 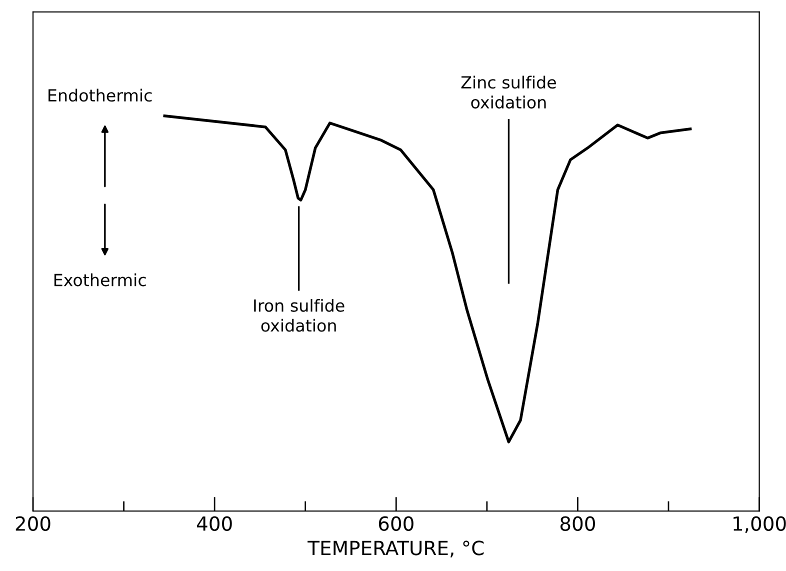 I want to click on x-tick-label: 600, so click(x=396, y=523).